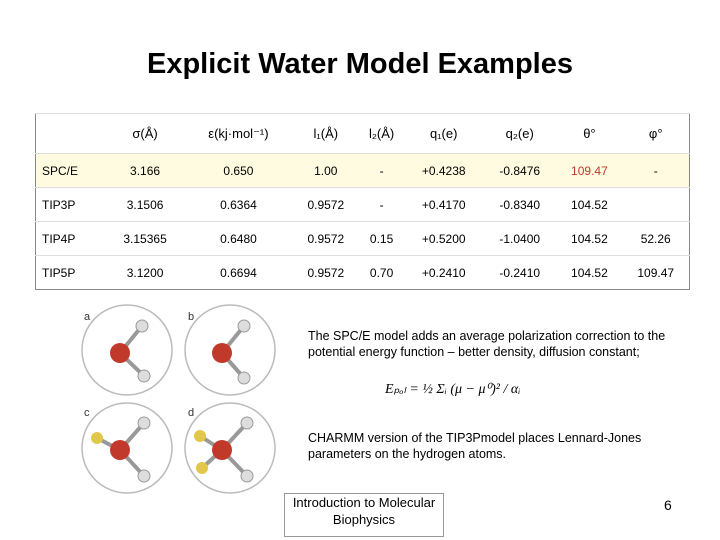 Image resolution: width=720 pixels, height=540 pixels. Describe the element at coordinates (70, 272) in the screenshot. I see `row-label: TIP5P` at that location.